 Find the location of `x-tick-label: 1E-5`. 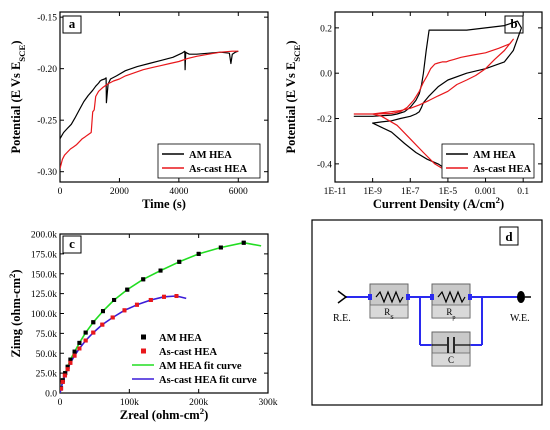

x-tick-label: 1E-5 is located at coordinates (448, 192).